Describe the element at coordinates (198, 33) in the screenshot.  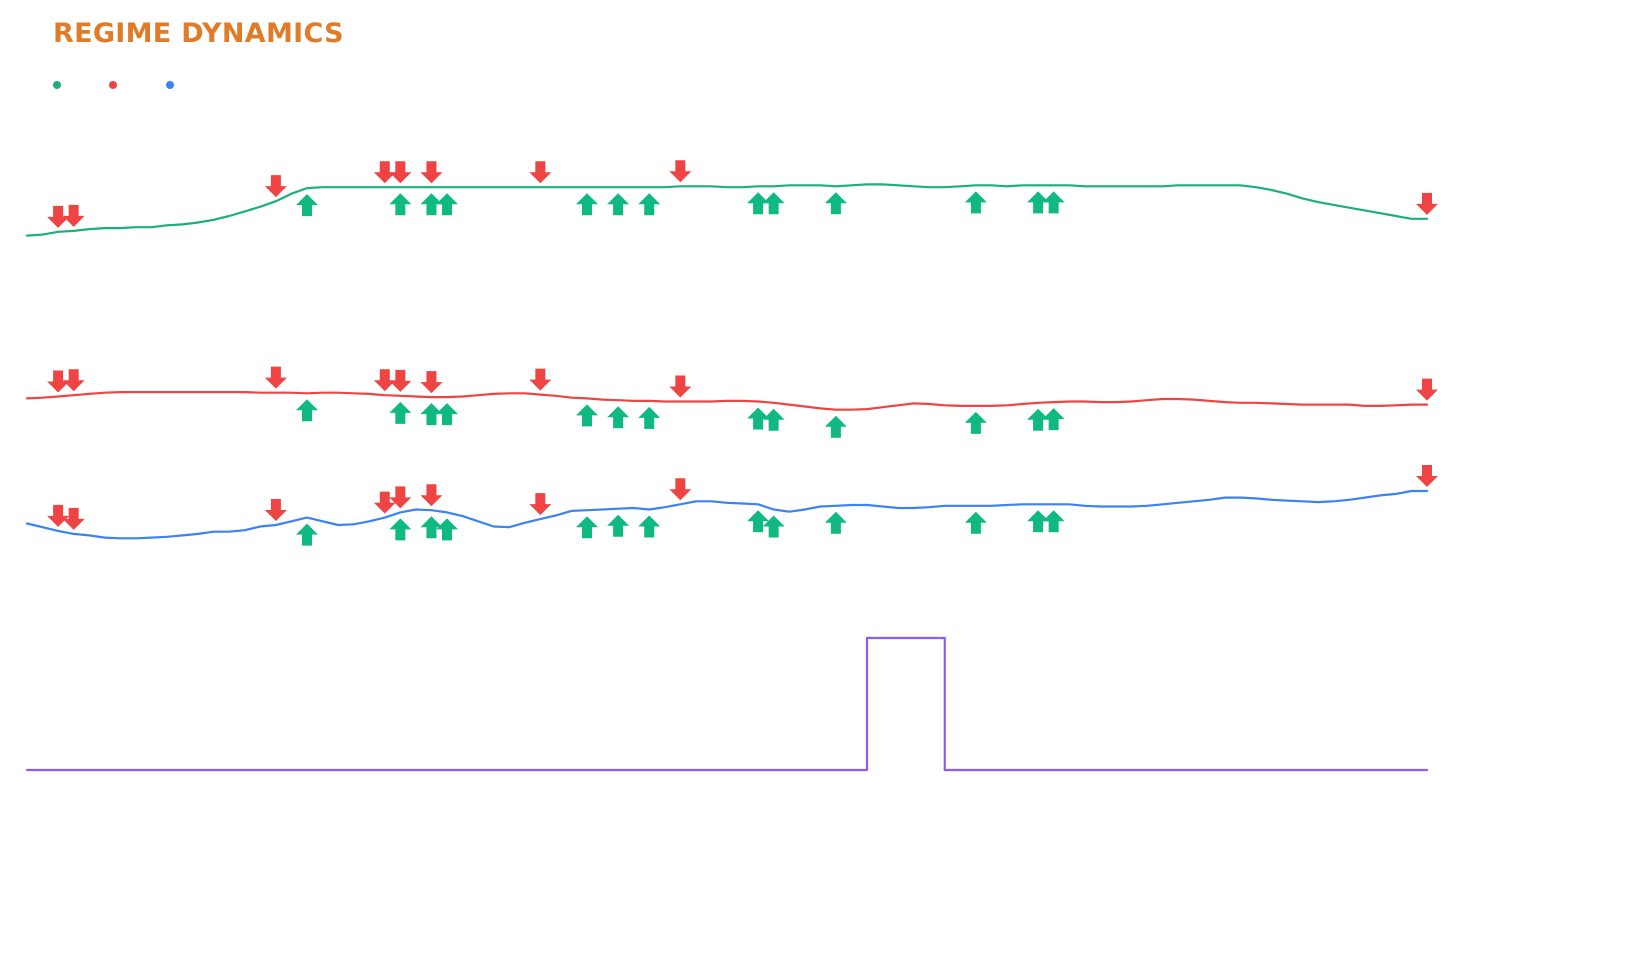
I see `chart-title: REGIME DYNAMICS` at that location.